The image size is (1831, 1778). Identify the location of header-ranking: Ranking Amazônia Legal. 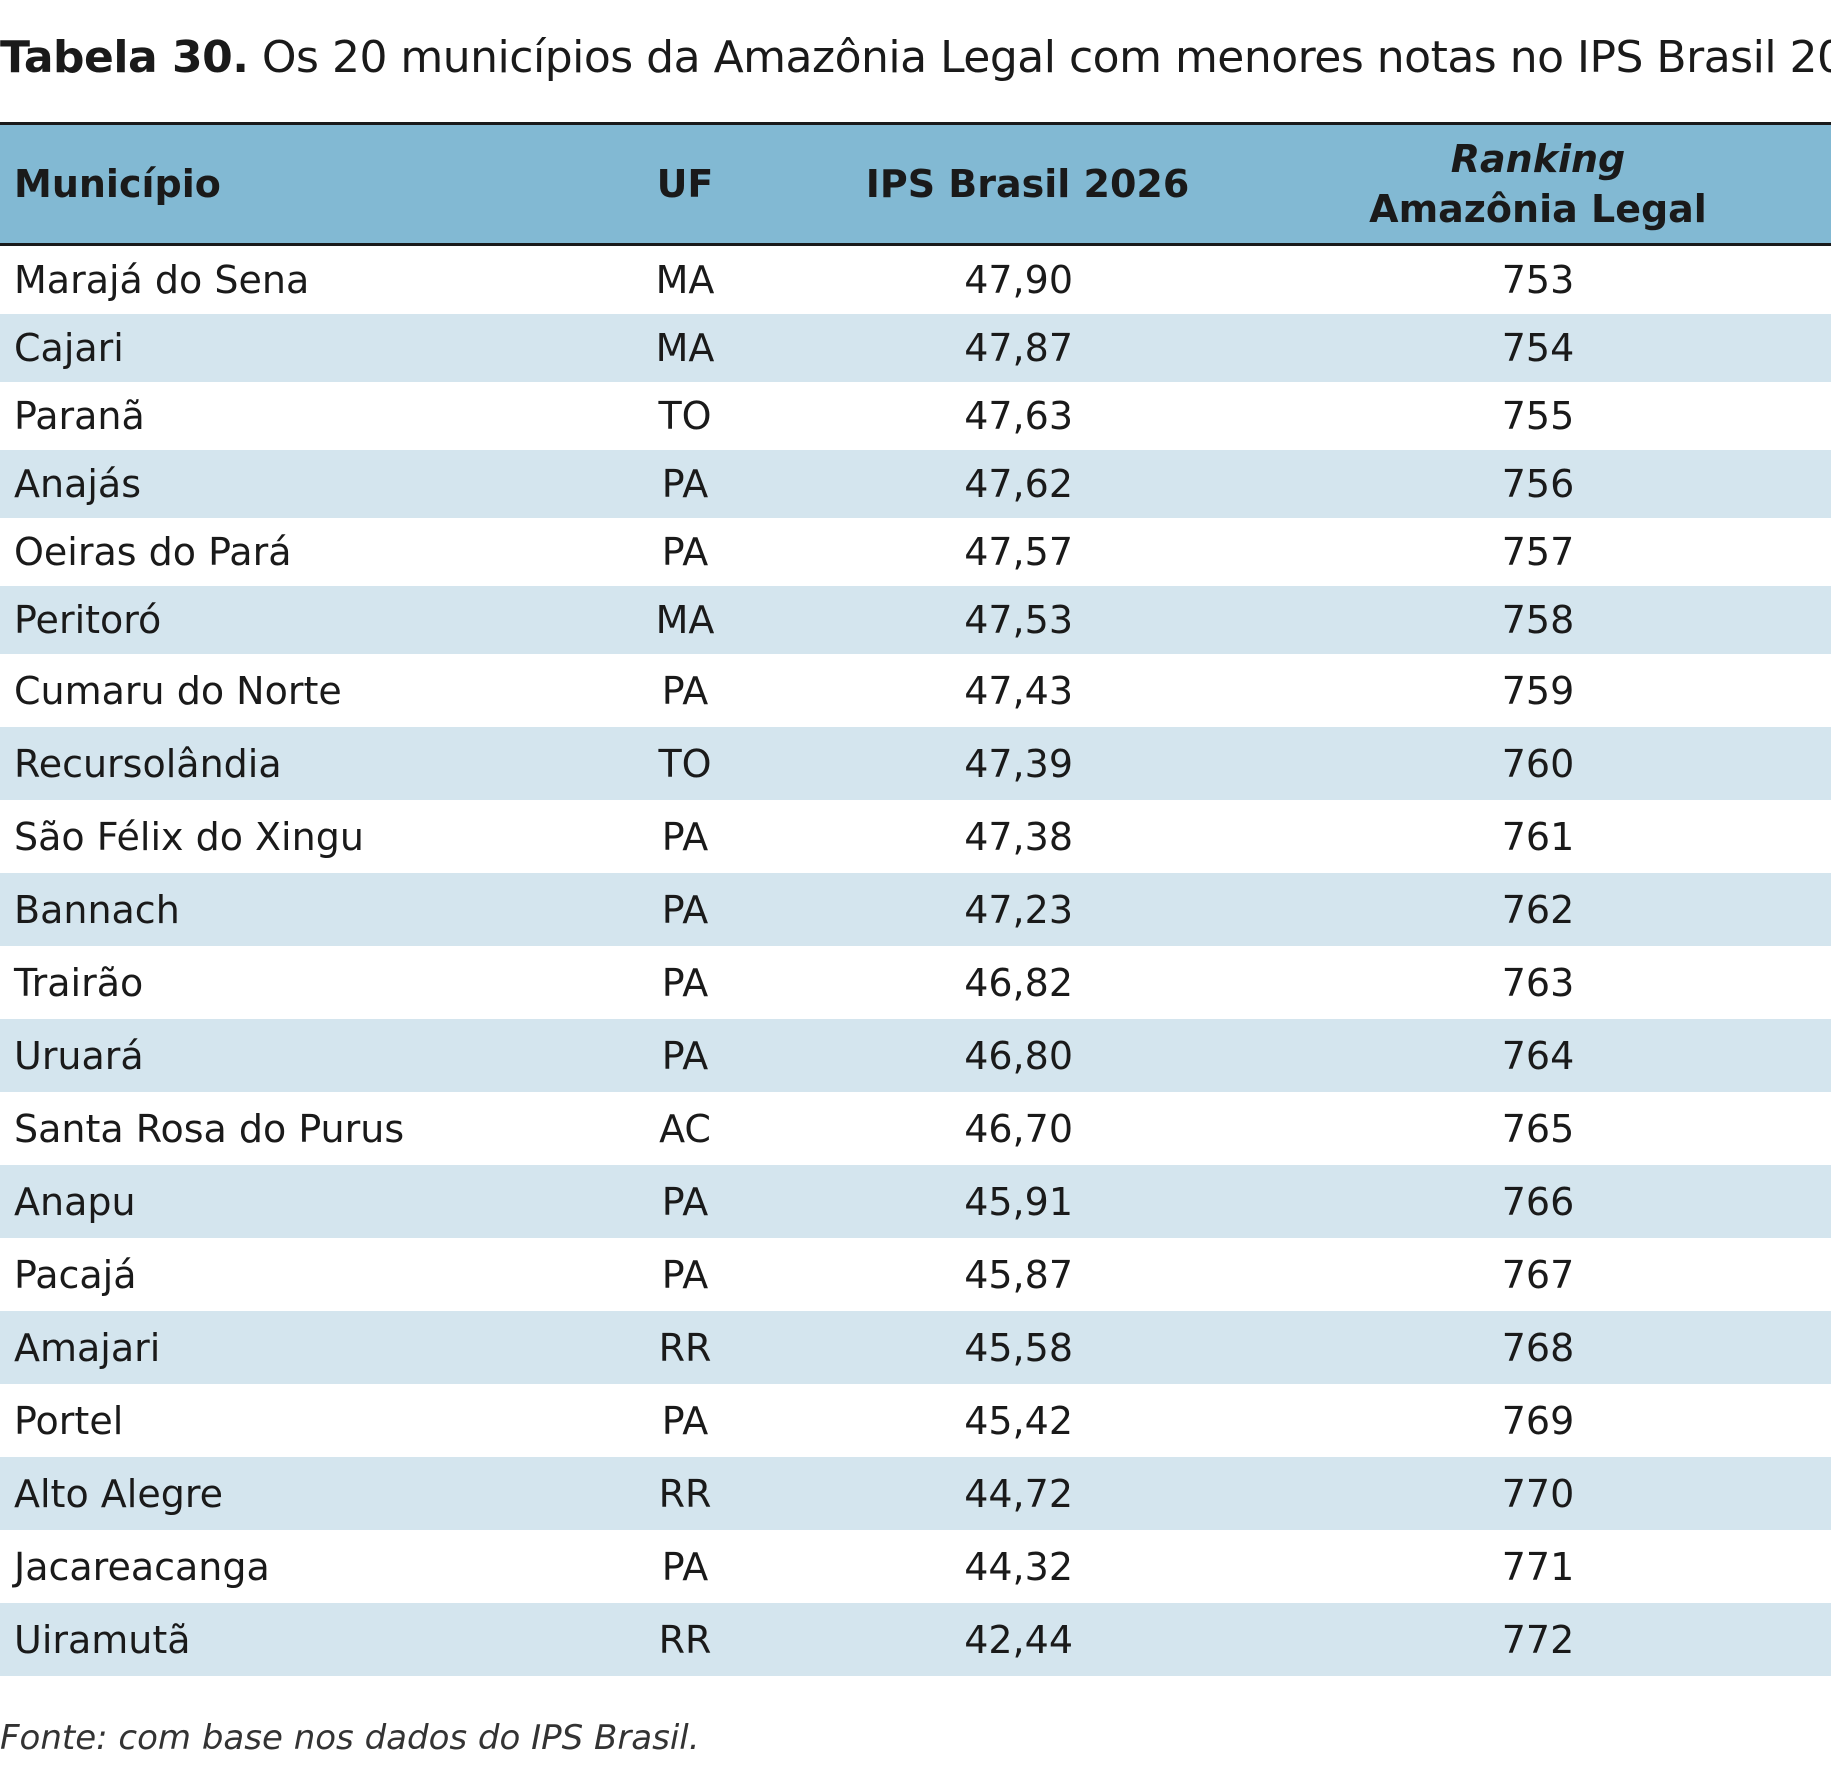
(1538, 184).